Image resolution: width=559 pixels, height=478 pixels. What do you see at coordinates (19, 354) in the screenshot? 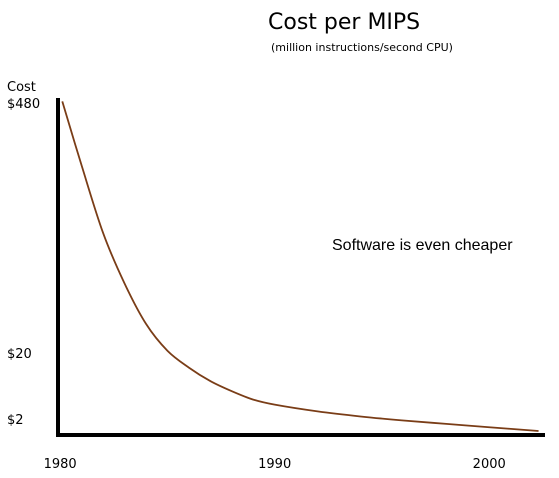
I see `y-tick-label-20: $20` at bounding box center [19, 354].